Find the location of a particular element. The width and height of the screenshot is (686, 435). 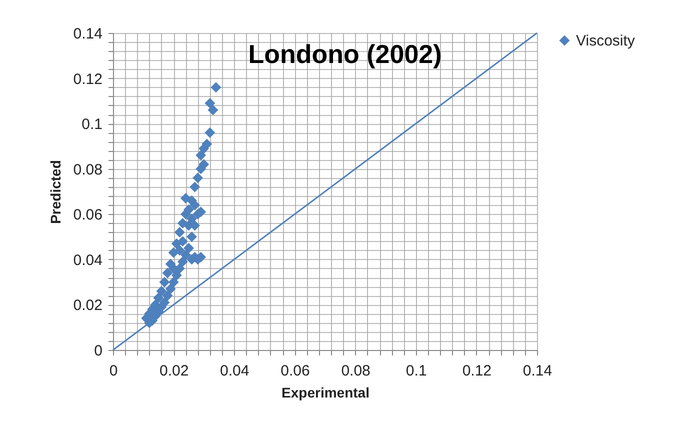

y-axis-title: Predicted is located at coordinates (55, 192).